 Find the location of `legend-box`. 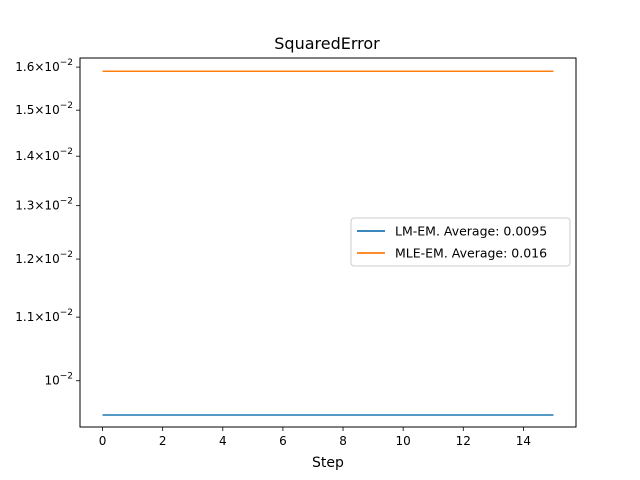

legend-box is located at coordinates (460, 242).